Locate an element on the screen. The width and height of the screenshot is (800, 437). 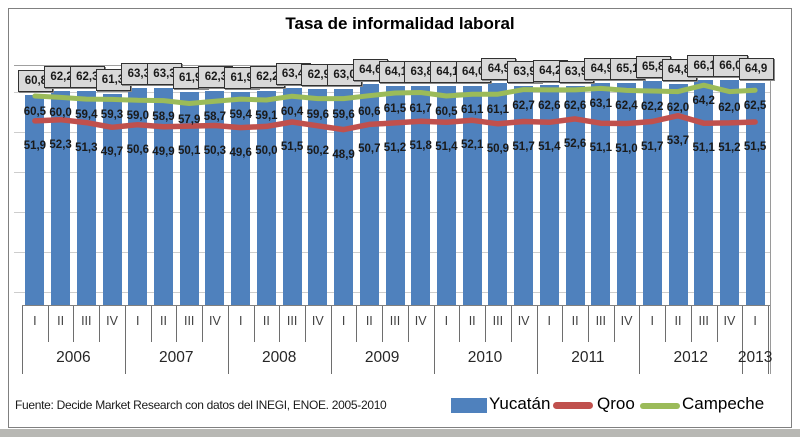
line-label-campeche: 64,2 is located at coordinates (703, 101).